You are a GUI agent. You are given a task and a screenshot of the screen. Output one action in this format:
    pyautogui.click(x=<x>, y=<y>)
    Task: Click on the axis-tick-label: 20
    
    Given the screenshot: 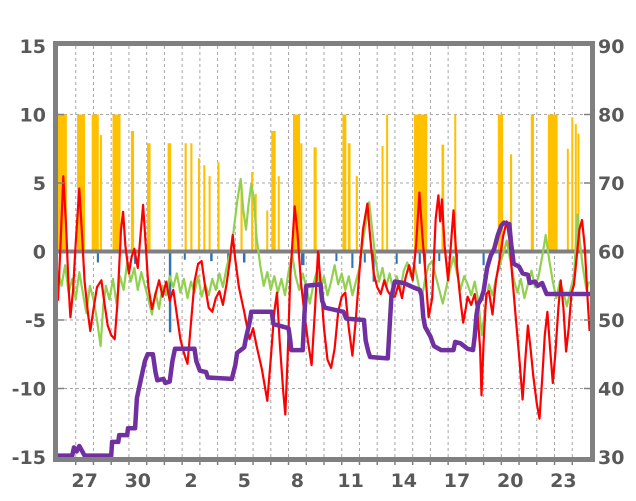 What is the action you would take?
    pyautogui.click(x=510, y=481)
    